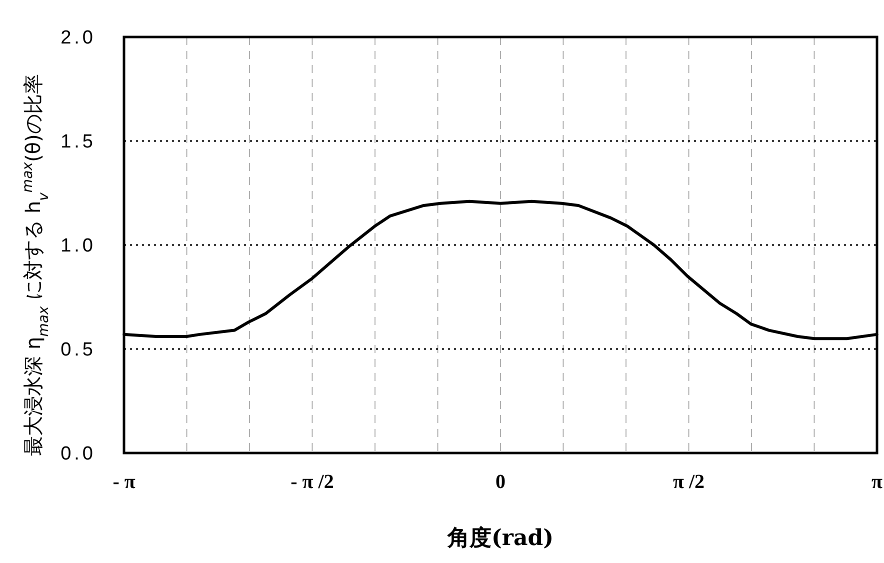 The height and width of the screenshot is (563, 884). Describe the element at coordinates (78, 38) in the screenshot. I see `y-tick-label: 2.0` at that location.